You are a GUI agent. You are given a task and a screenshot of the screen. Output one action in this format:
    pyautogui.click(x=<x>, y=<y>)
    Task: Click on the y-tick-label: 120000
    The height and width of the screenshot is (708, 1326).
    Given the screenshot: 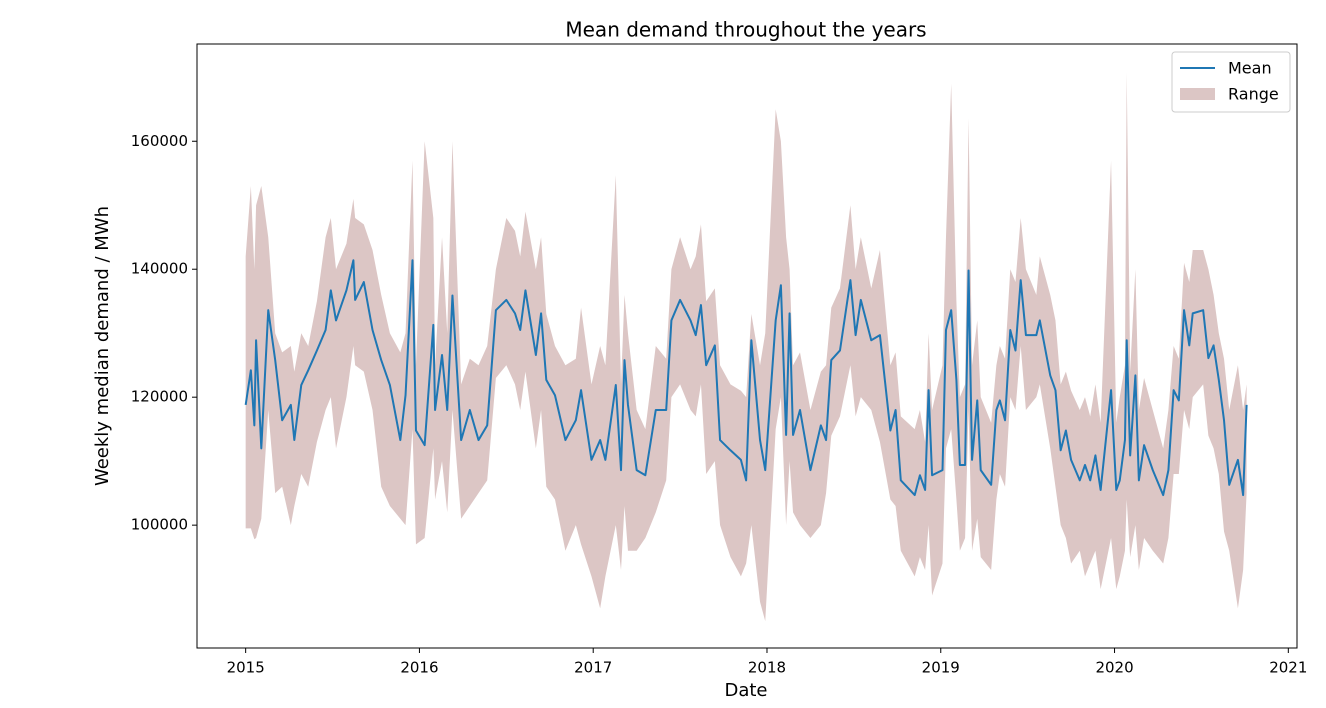 What is the action you would take?
    pyautogui.click(x=159, y=397)
    